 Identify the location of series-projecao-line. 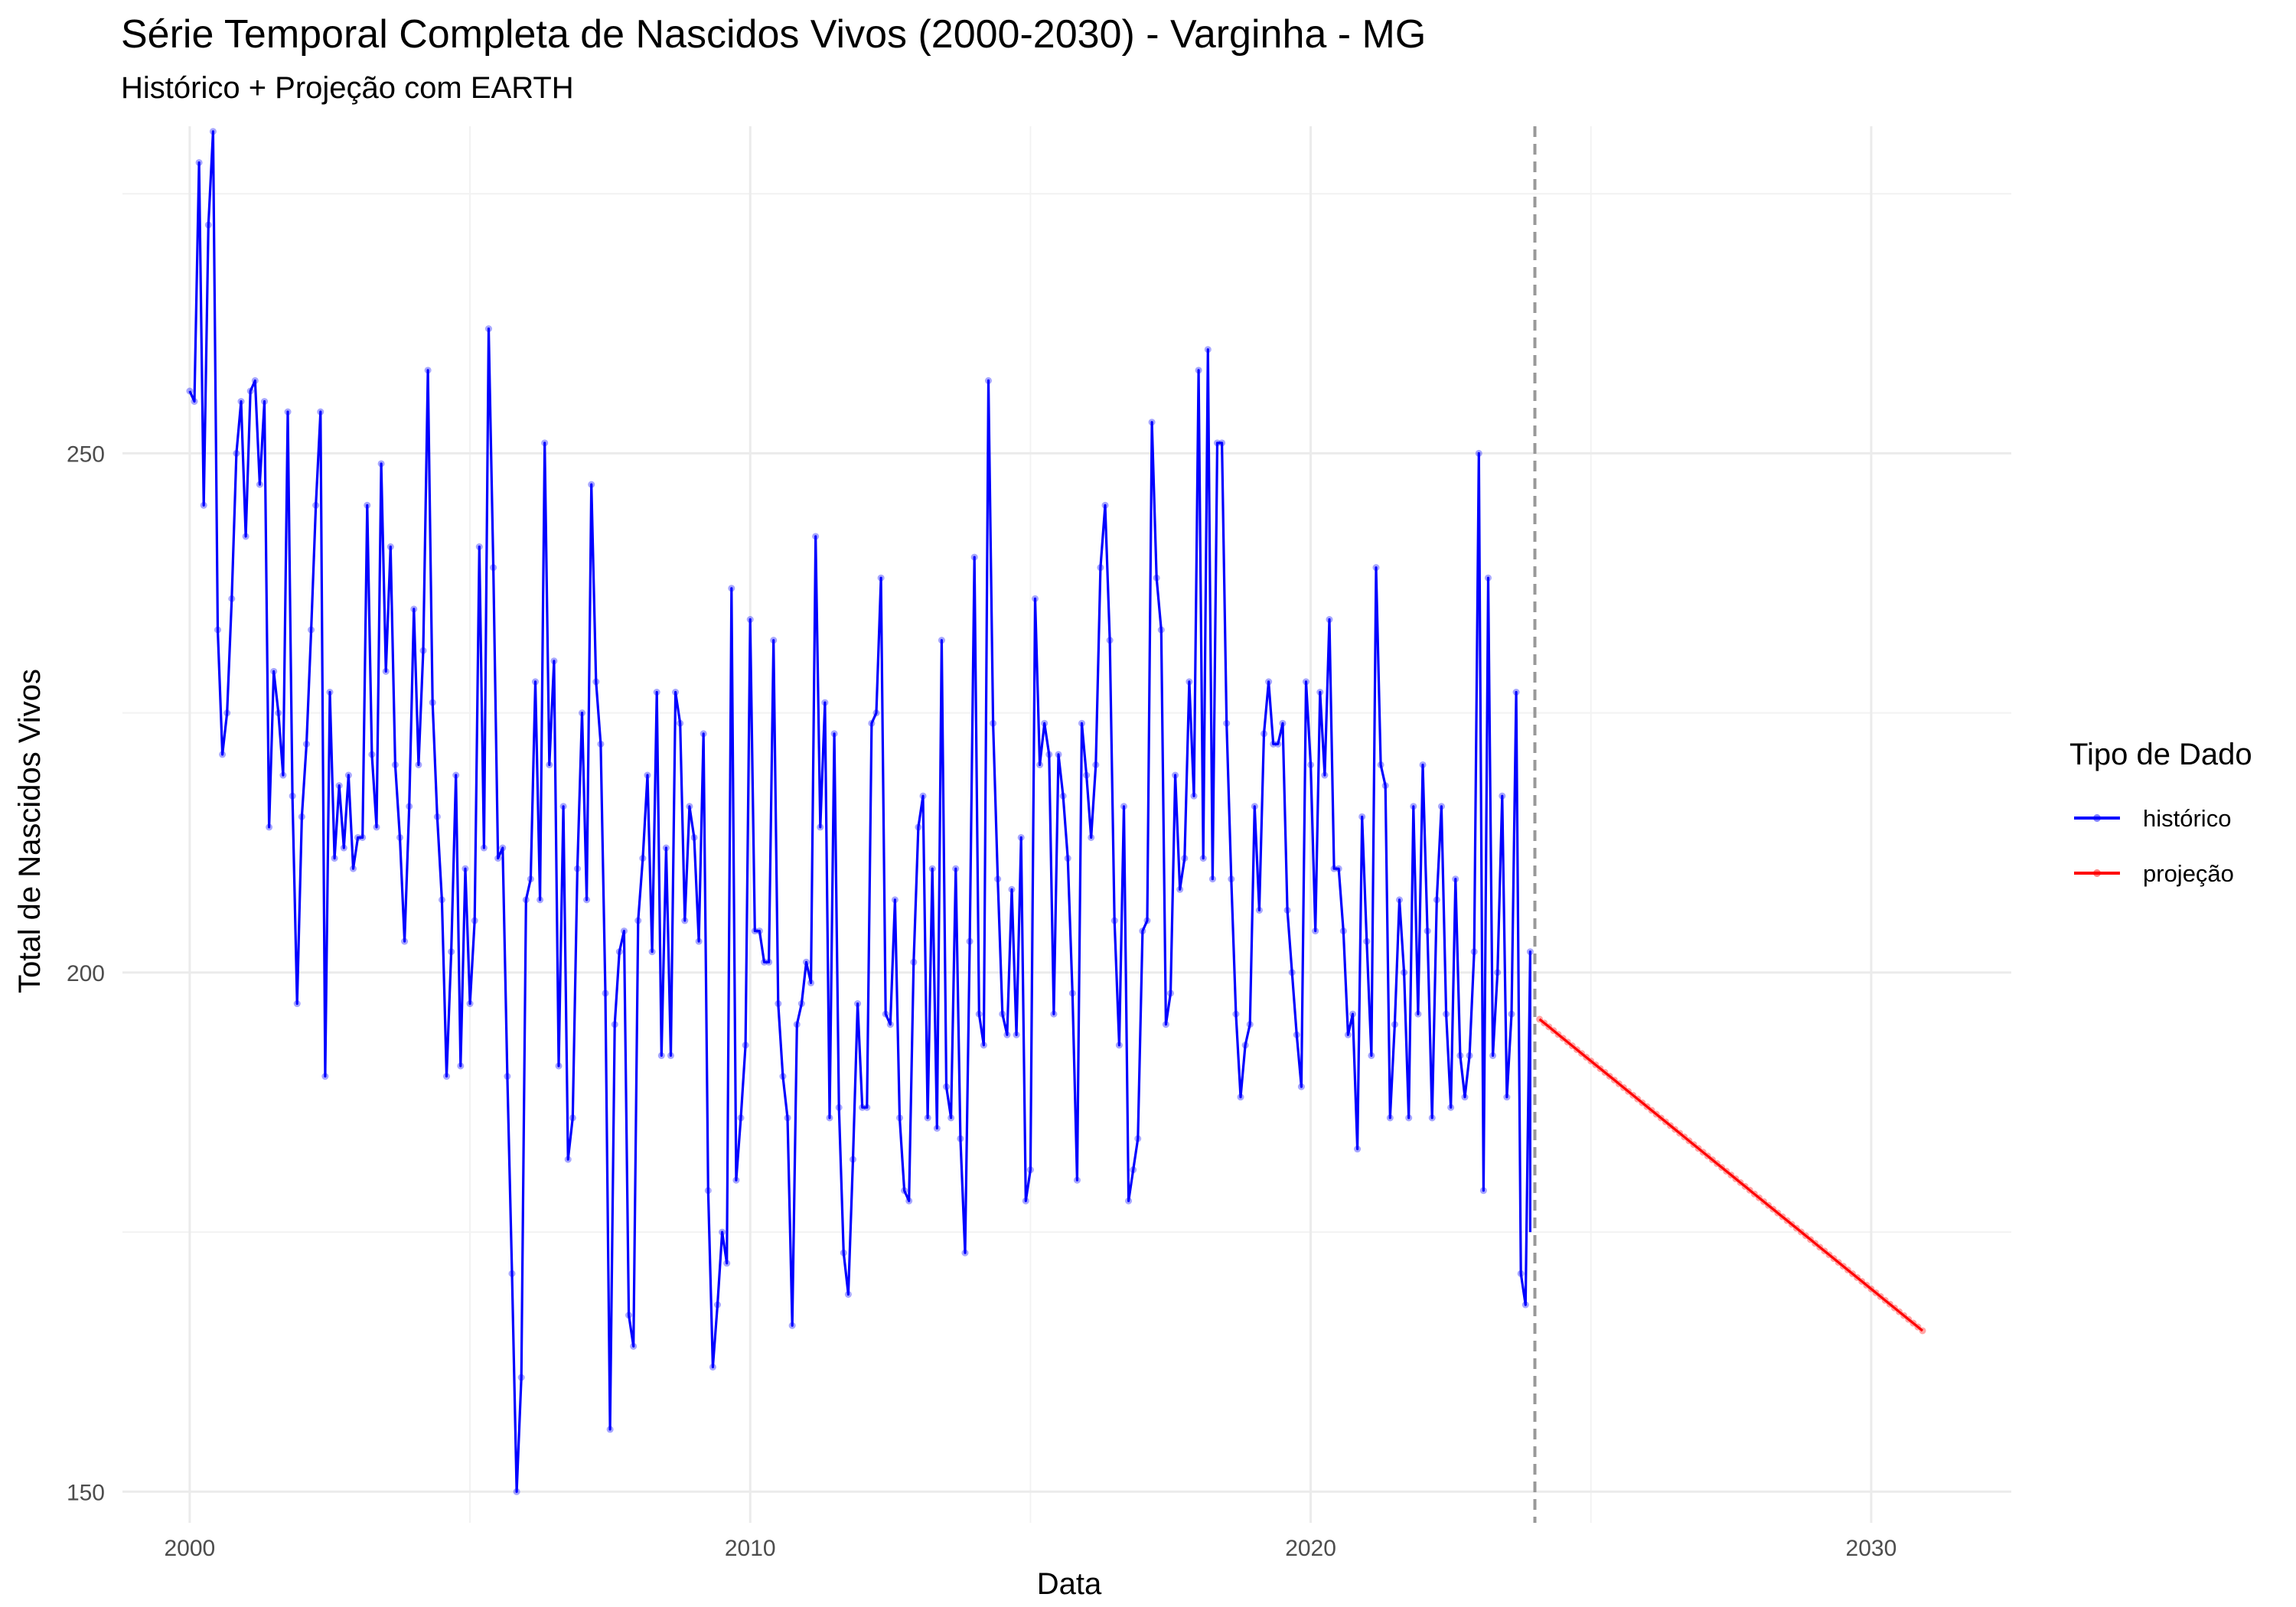
(1731, 1175).